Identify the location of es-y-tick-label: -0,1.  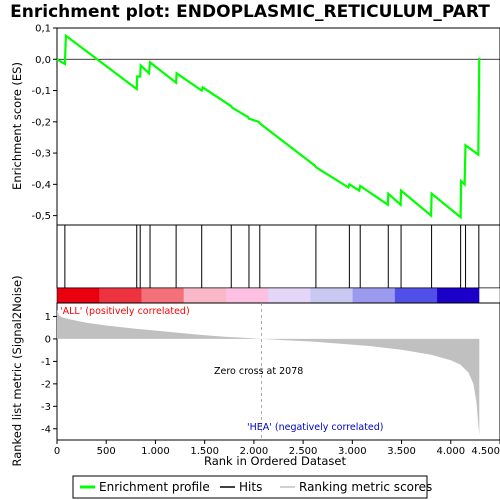
(41, 91).